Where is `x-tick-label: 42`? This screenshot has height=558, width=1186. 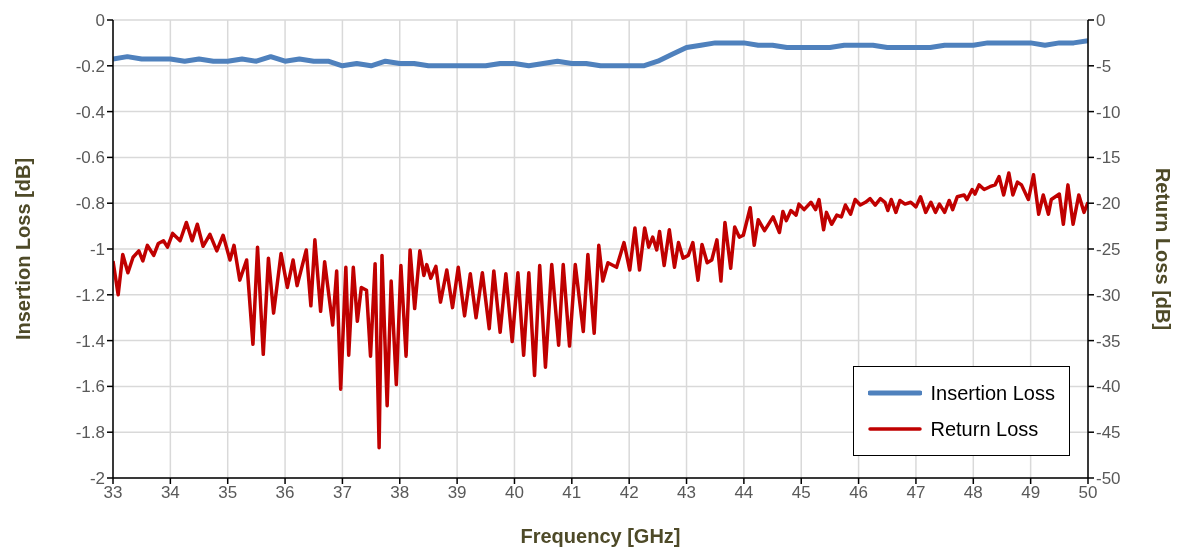 x-tick-label: 42 is located at coordinates (629, 493).